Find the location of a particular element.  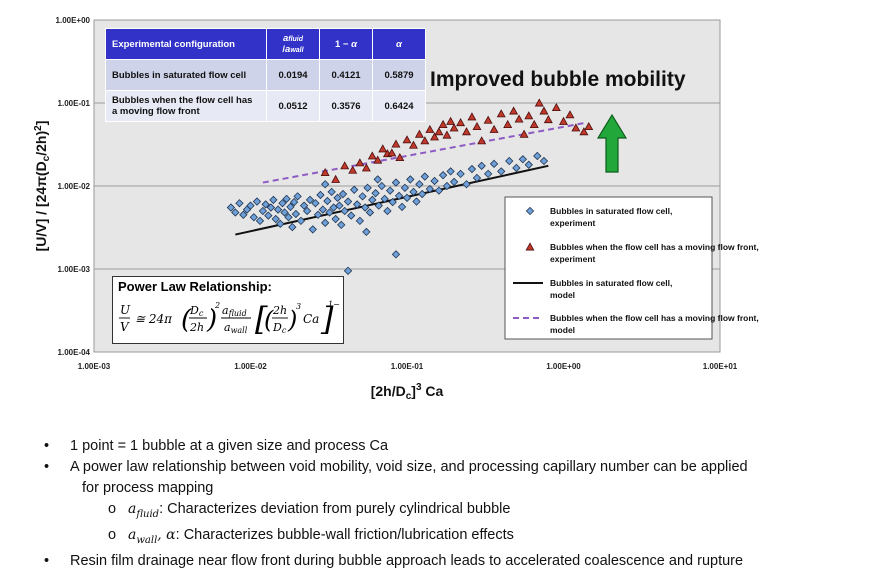

header-alpha: α is located at coordinates (399, 44).